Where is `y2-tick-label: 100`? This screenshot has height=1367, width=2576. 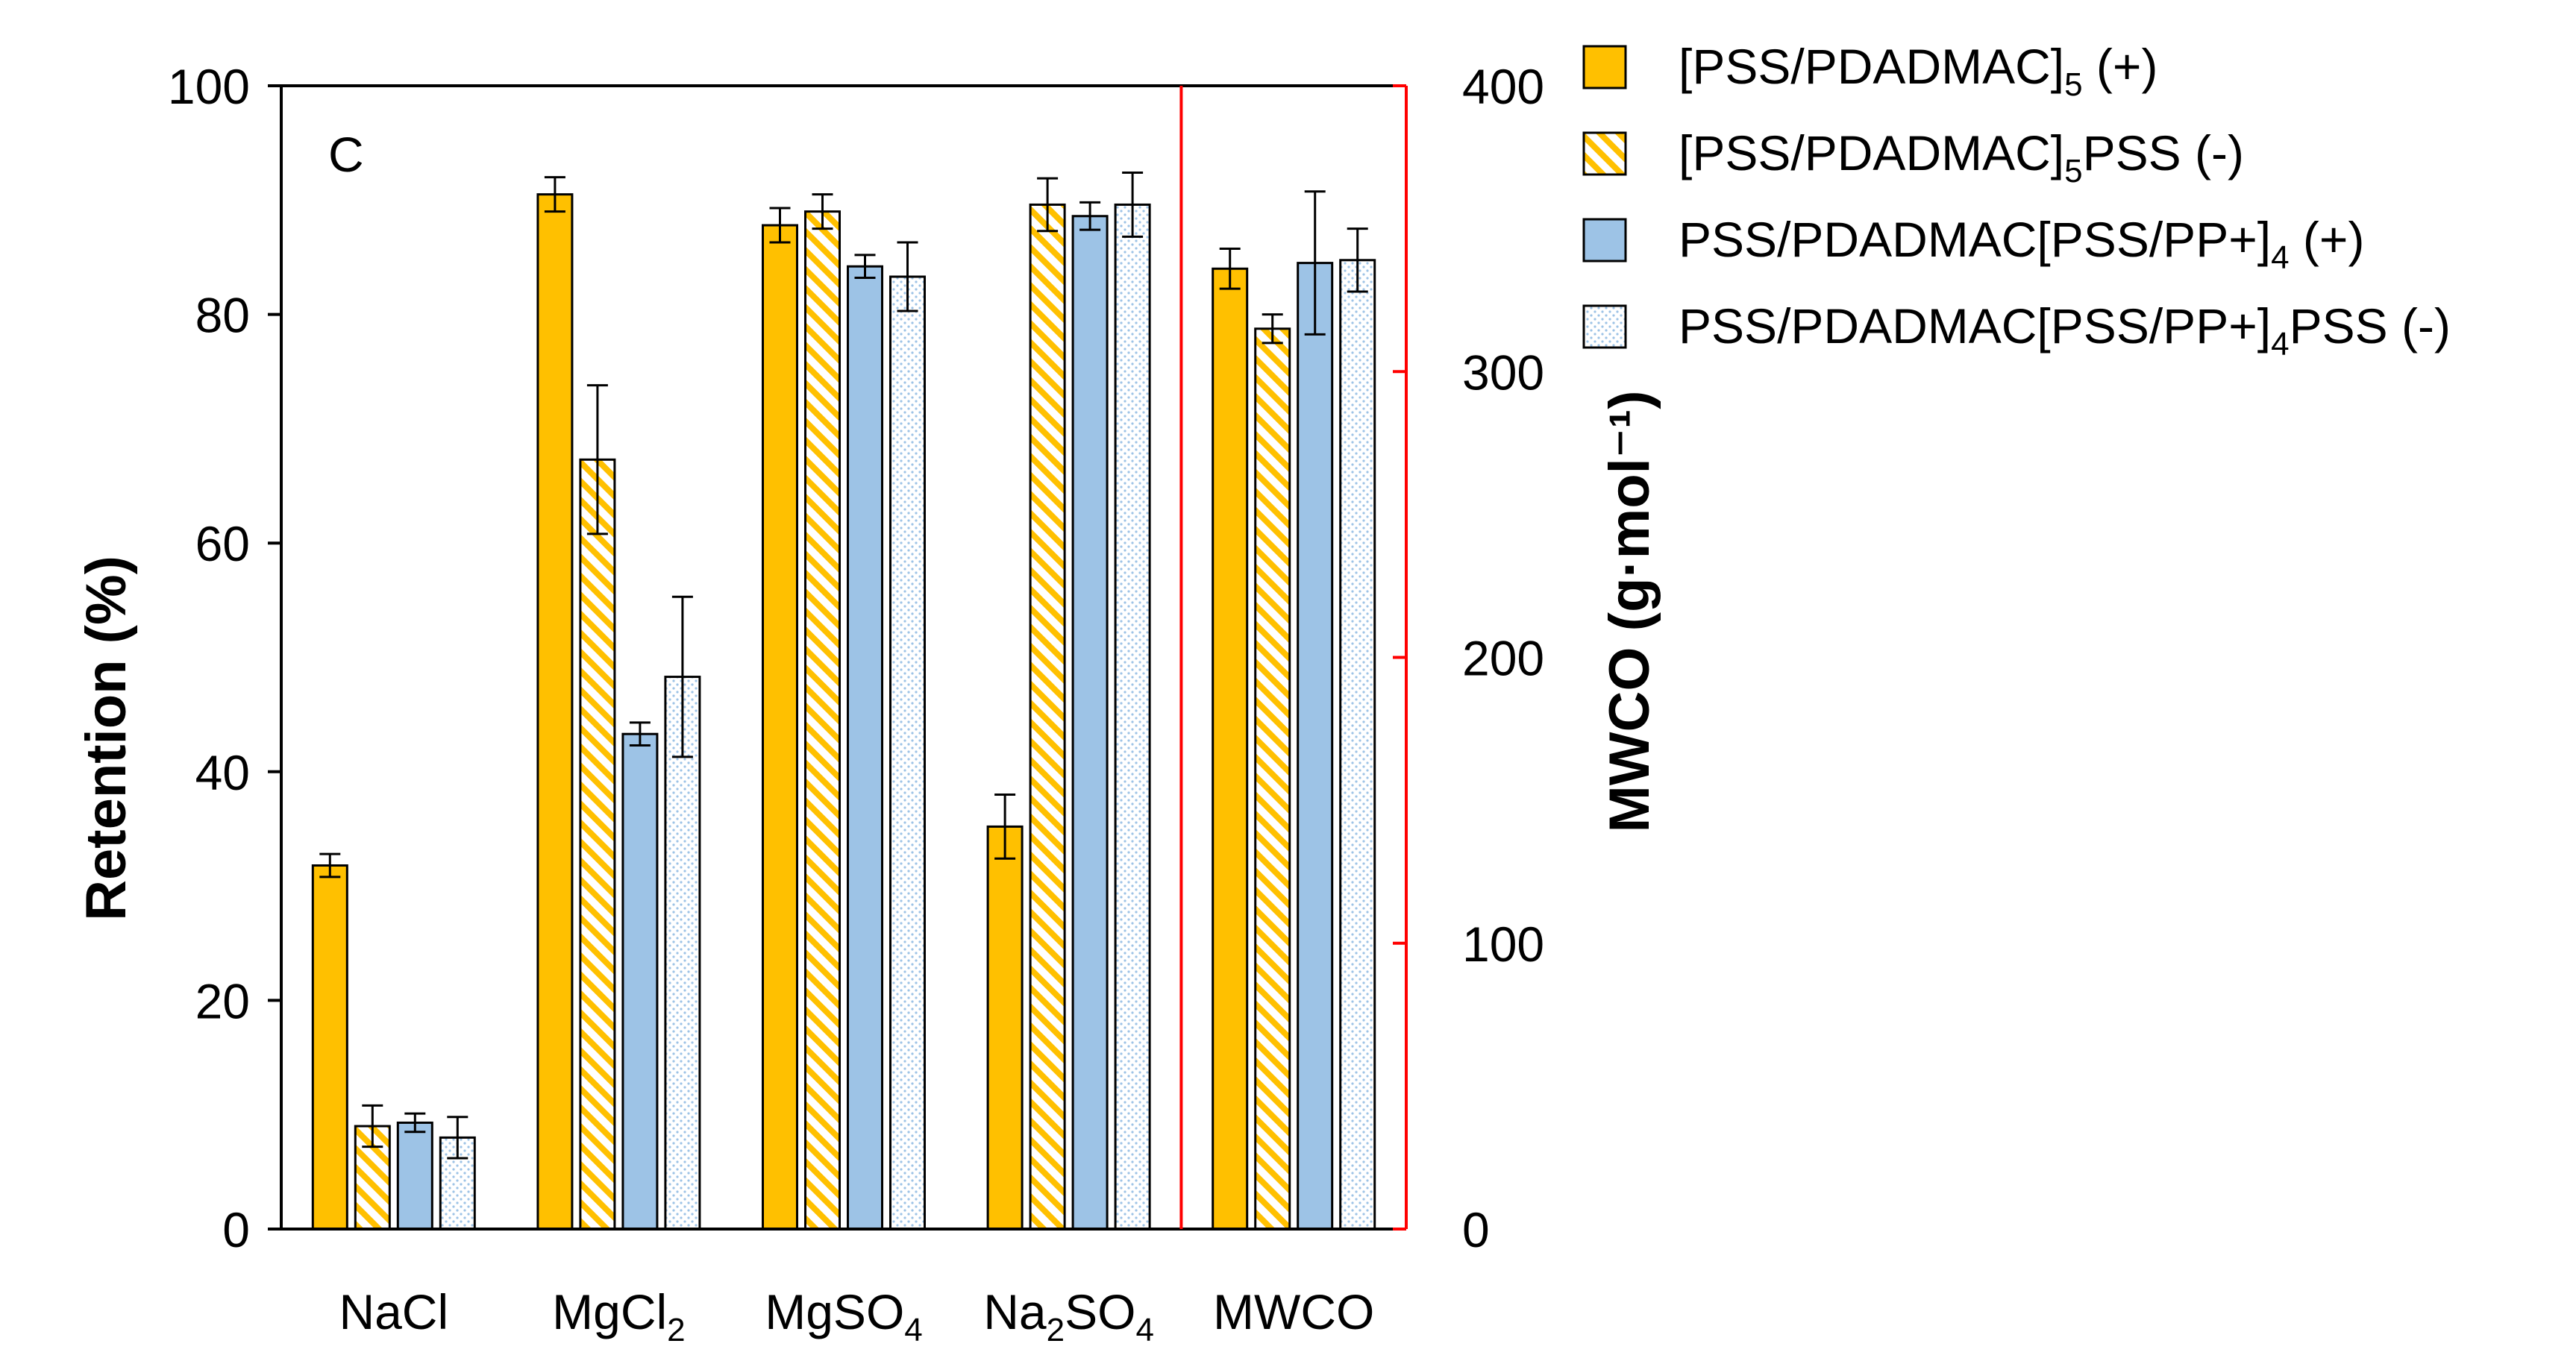
y2-tick-label: 100 is located at coordinates (1503, 945).